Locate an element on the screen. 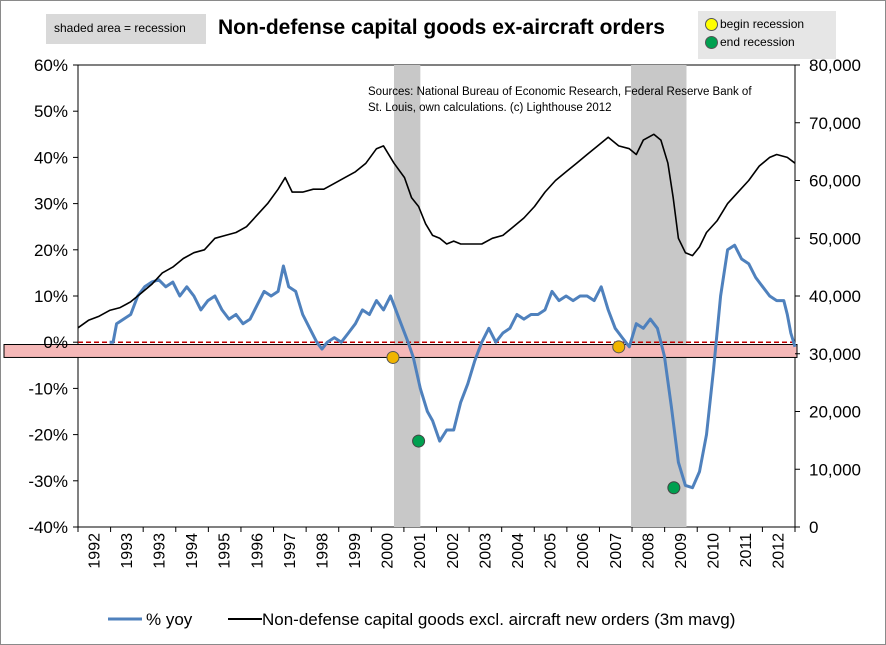 The height and width of the screenshot is (645, 886). begin-recession-marker-icon is located at coordinates (711, 24).